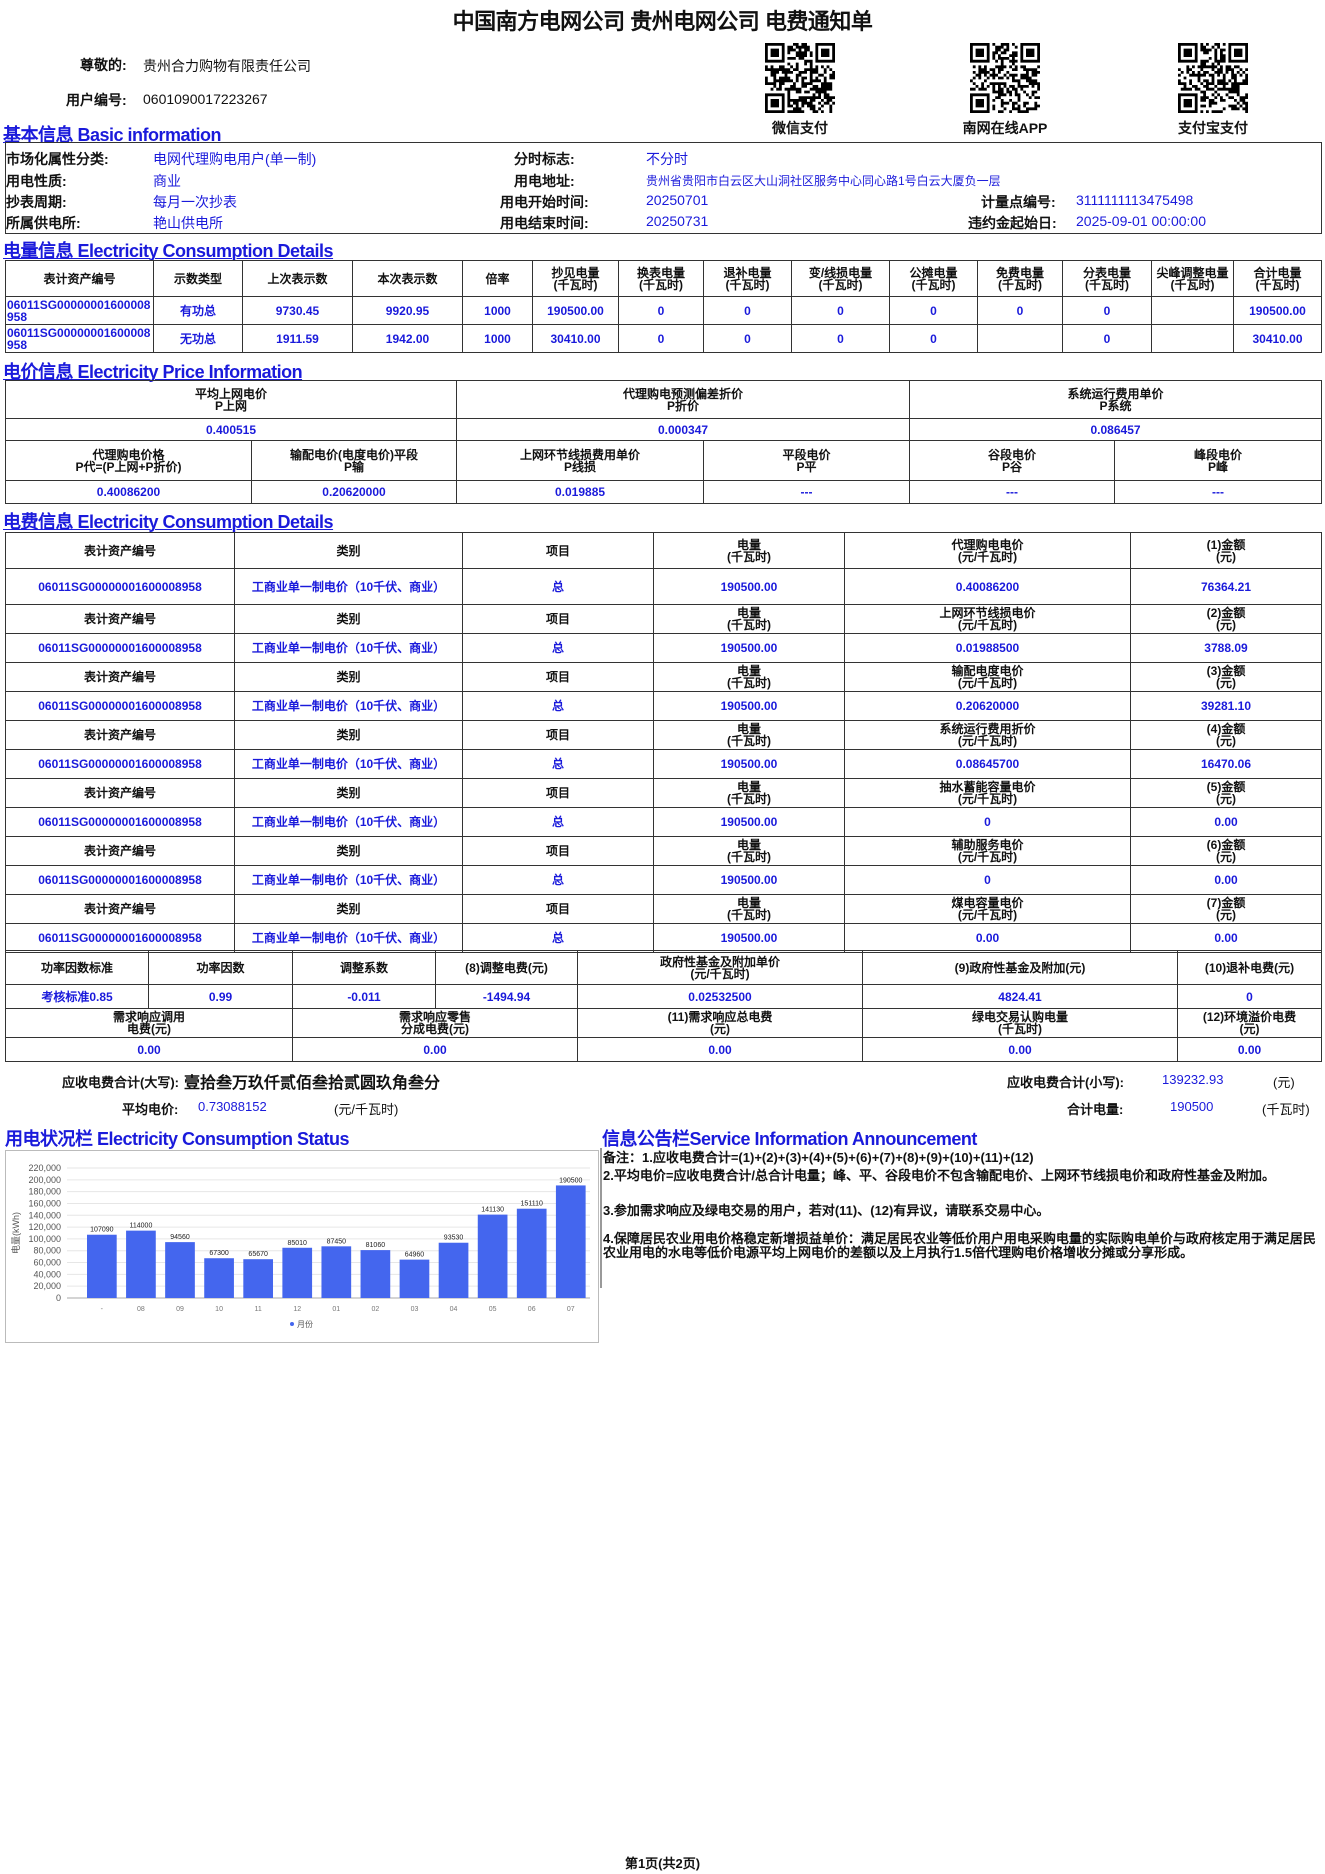 The image size is (1325, 1874). Describe the element at coordinates (195, 202) in the screenshot. I see `cycle-value: 每月一次抄表` at that location.